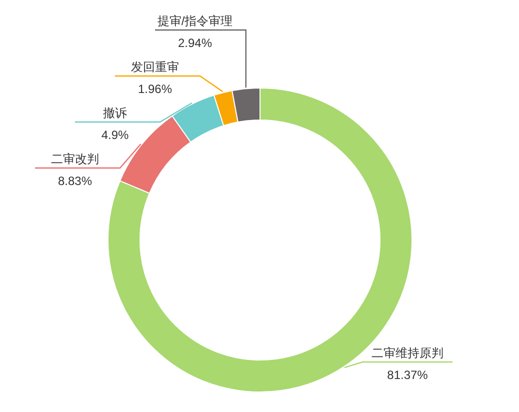  I want to click on slice-label: 二审改判, so click(75, 159).